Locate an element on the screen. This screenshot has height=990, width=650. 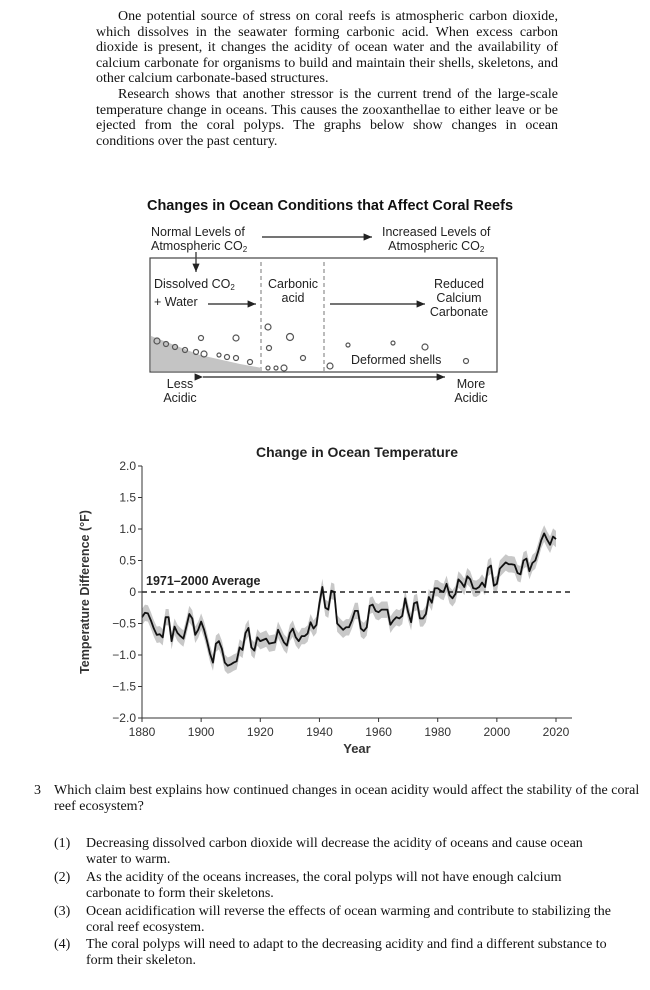
increased-levels-label: Increased Levels of Atmospheric CO2 is located at coordinates (436, 239).